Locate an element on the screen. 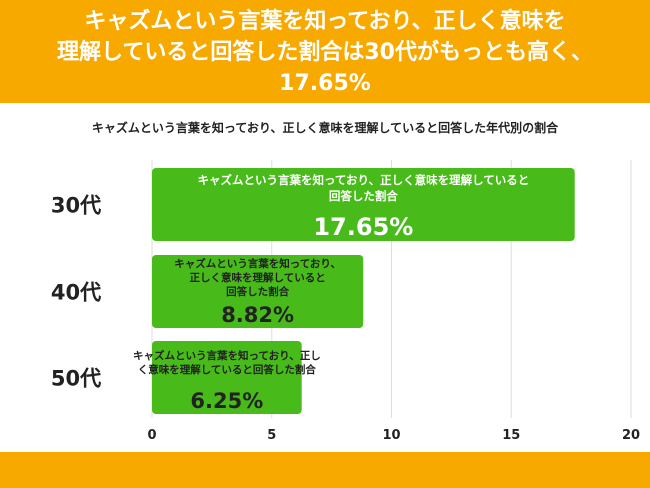 This screenshot has height=488, width=650. header-line-3: 17.65% is located at coordinates (325, 83).